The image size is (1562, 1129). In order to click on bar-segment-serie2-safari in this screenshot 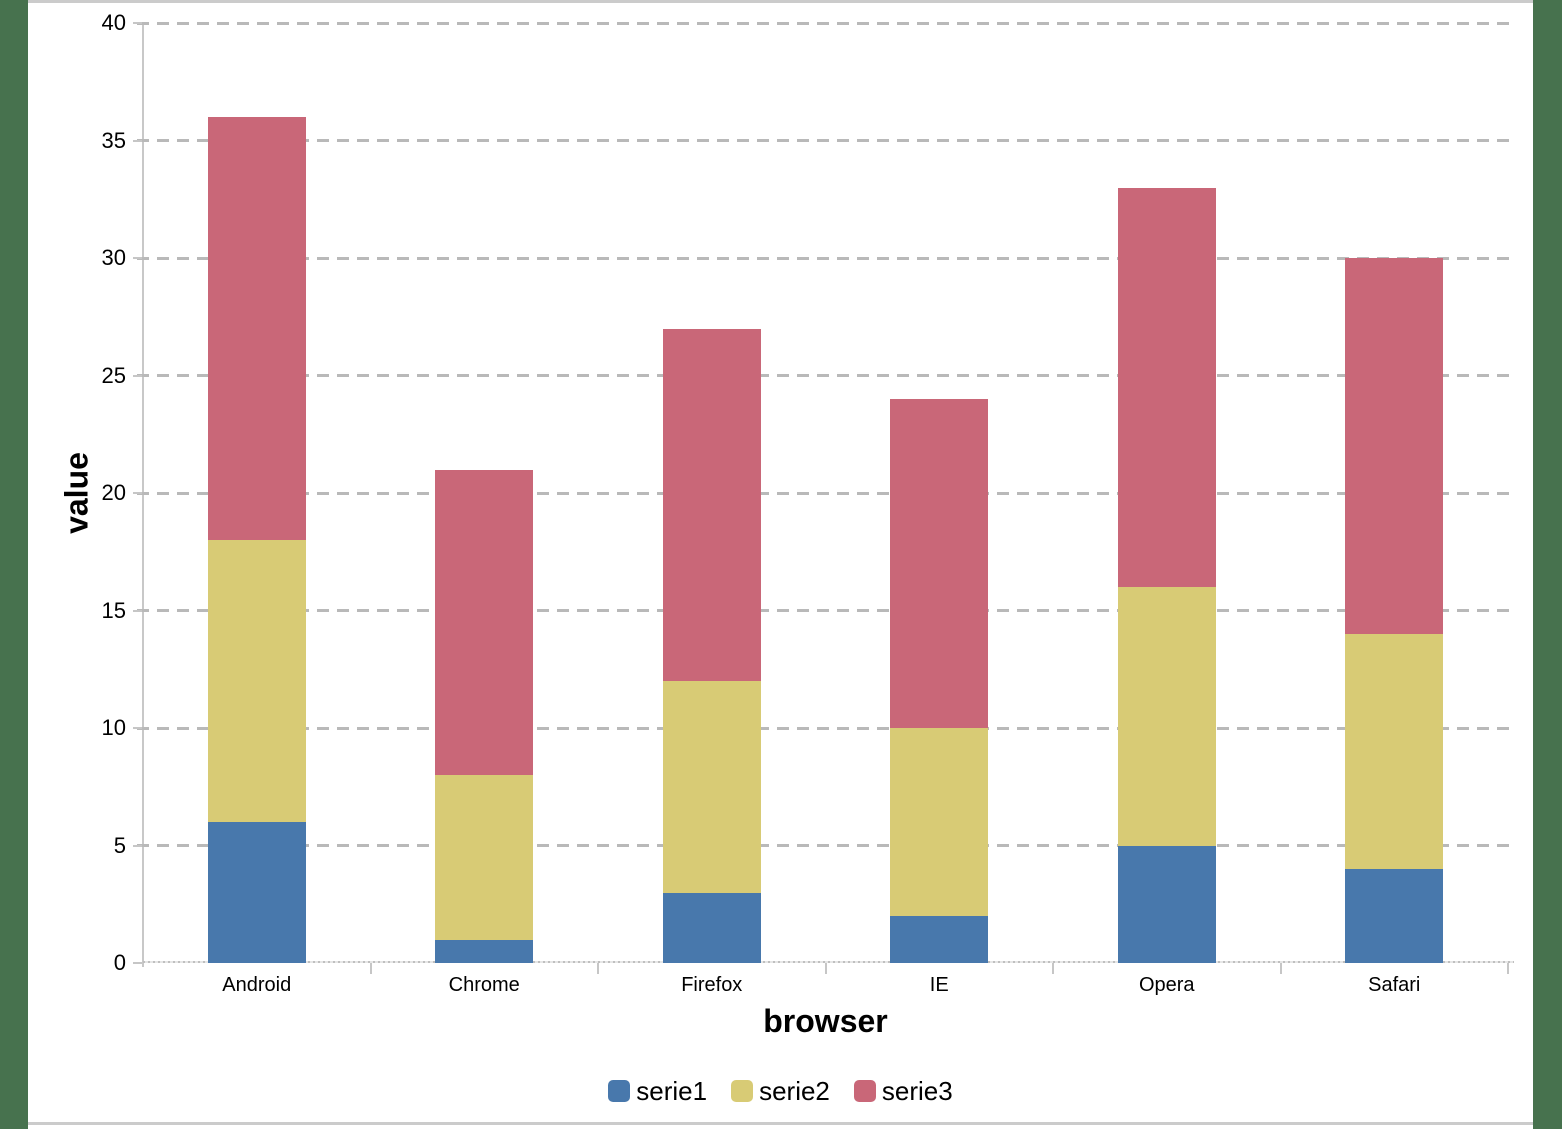, I will do `click(1394, 751)`.